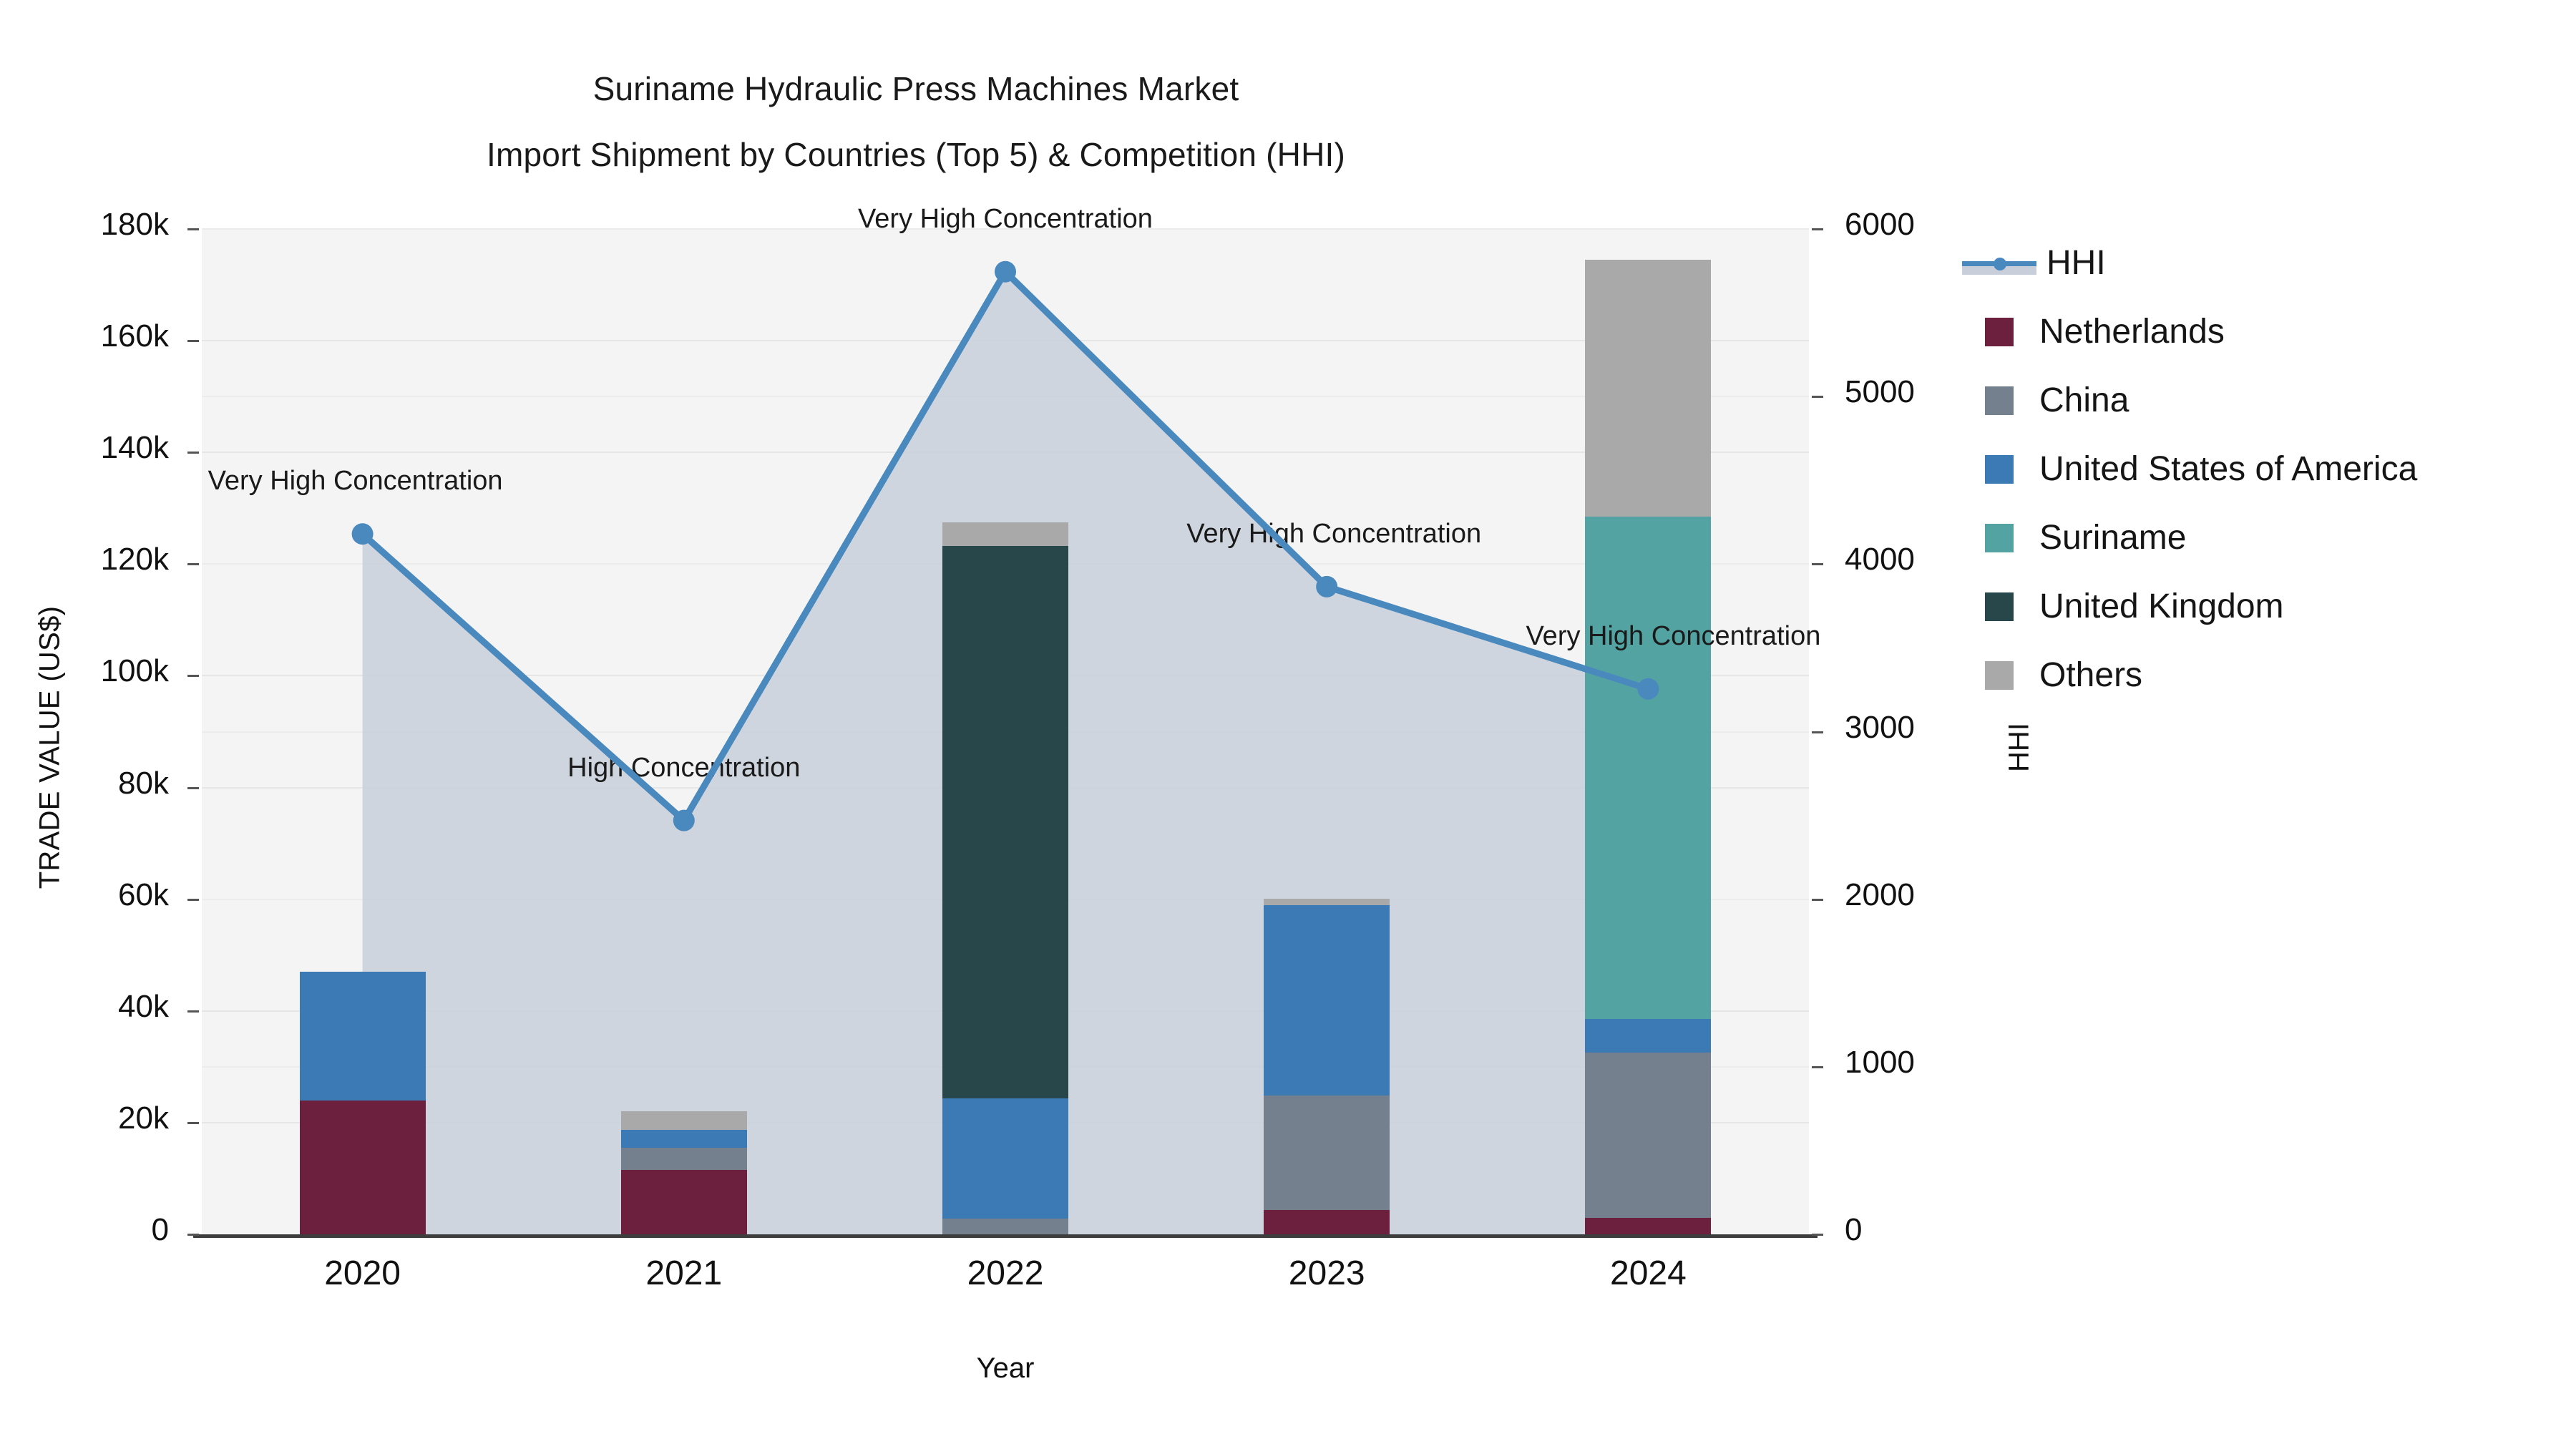 This screenshot has width=2576, height=1449. Describe the element at coordinates (2228, 469) in the screenshot. I see `legend-item-label: United States of America` at that location.